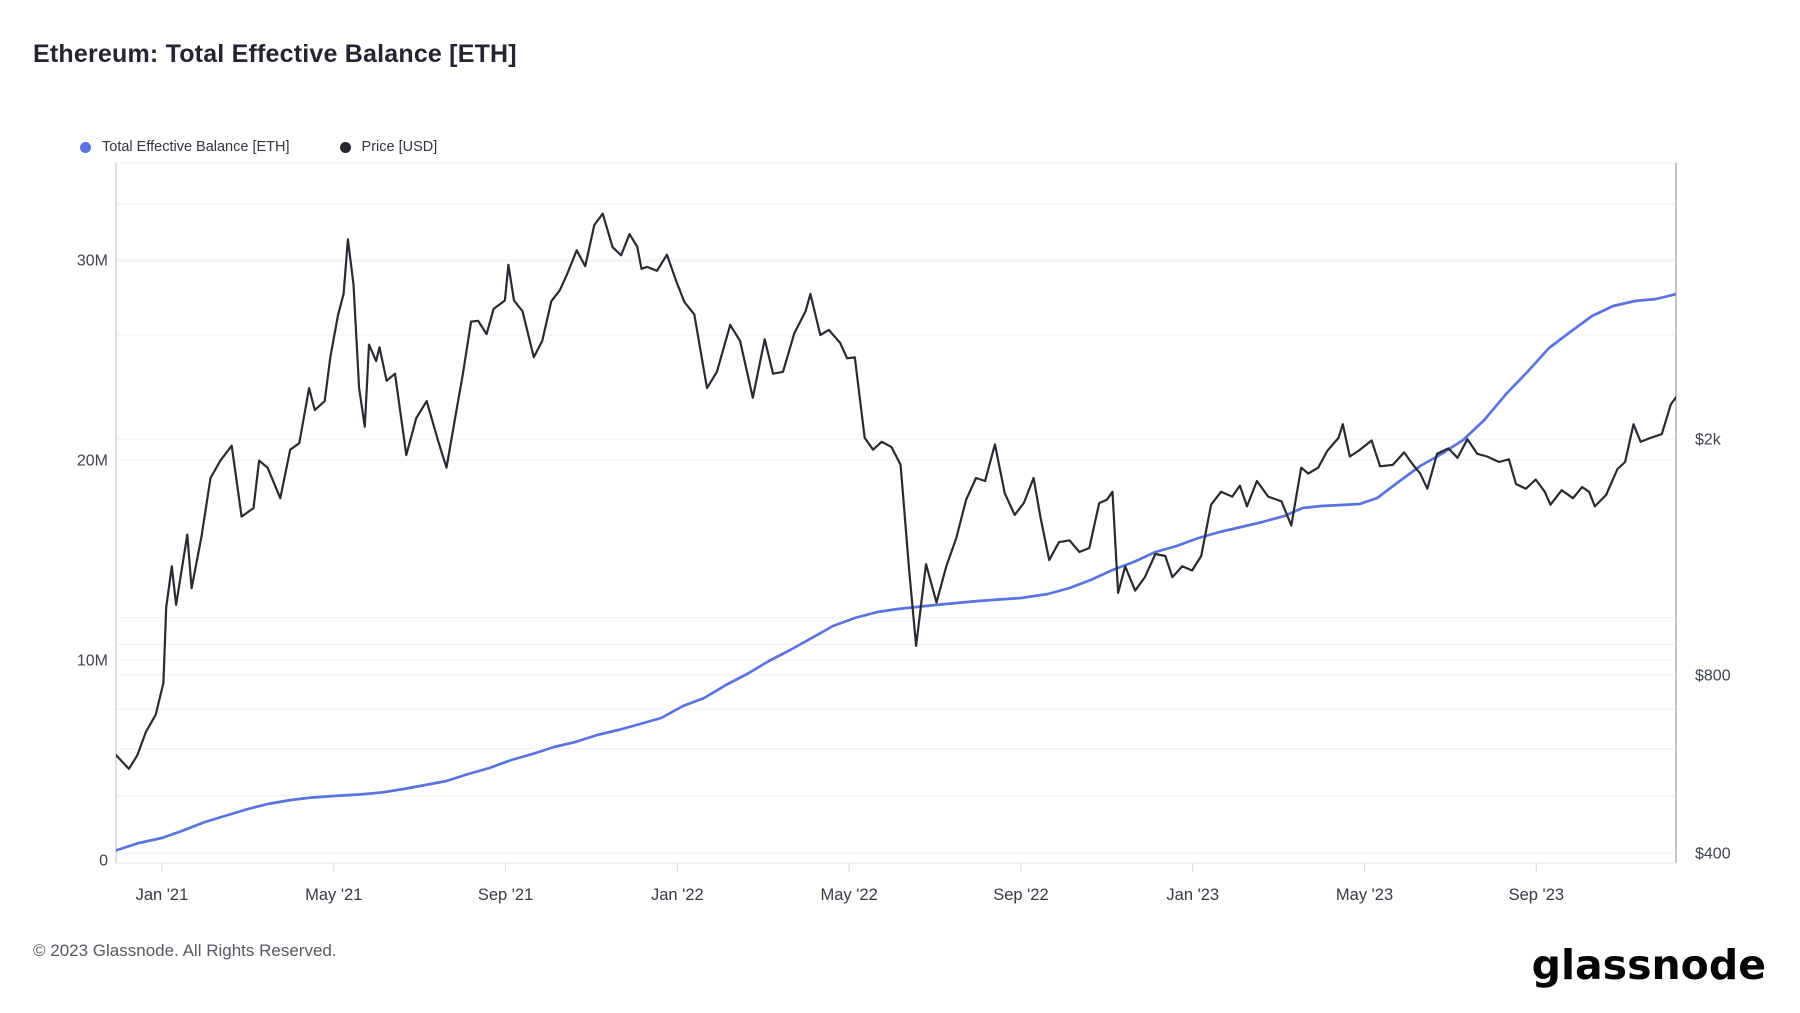  Describe the element at coordinates (677, 895) in the screenshot. I see `x-axis-label: Jan '22` at that location.